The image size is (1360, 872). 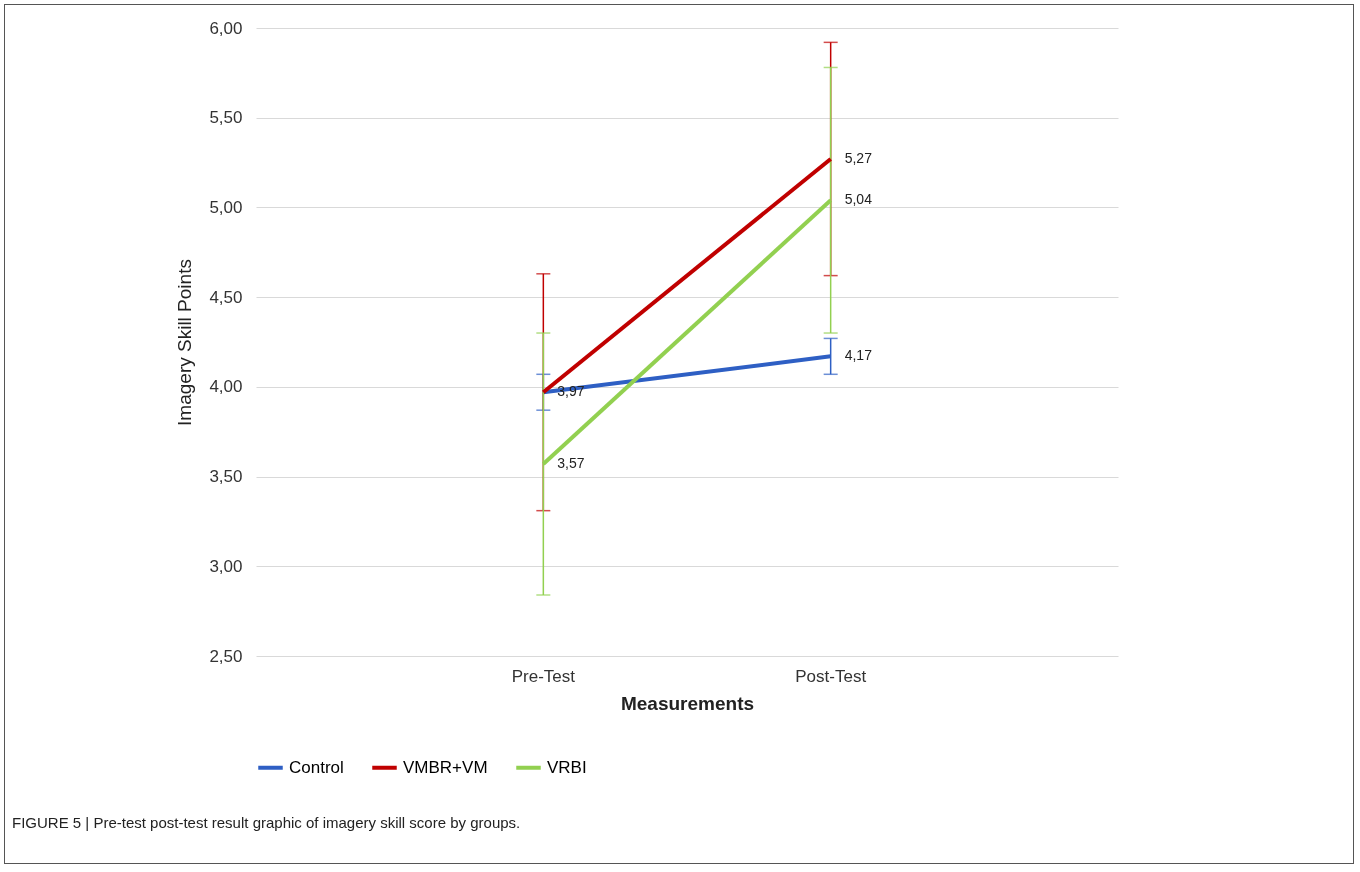 What do you see at coordinates (858, 157) in the screenshot?
I see `data-label: 5,27` at bounding box center [858, 157].